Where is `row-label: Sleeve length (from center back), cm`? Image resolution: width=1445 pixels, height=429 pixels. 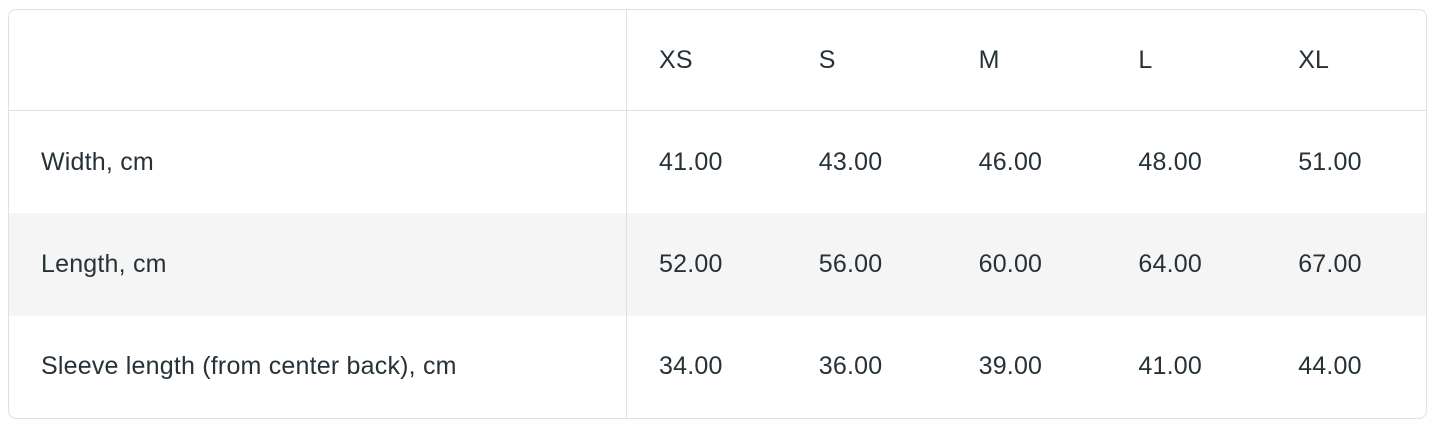 row-label: Sleeve length (from center back), cm is located at coordinates (318, 366).